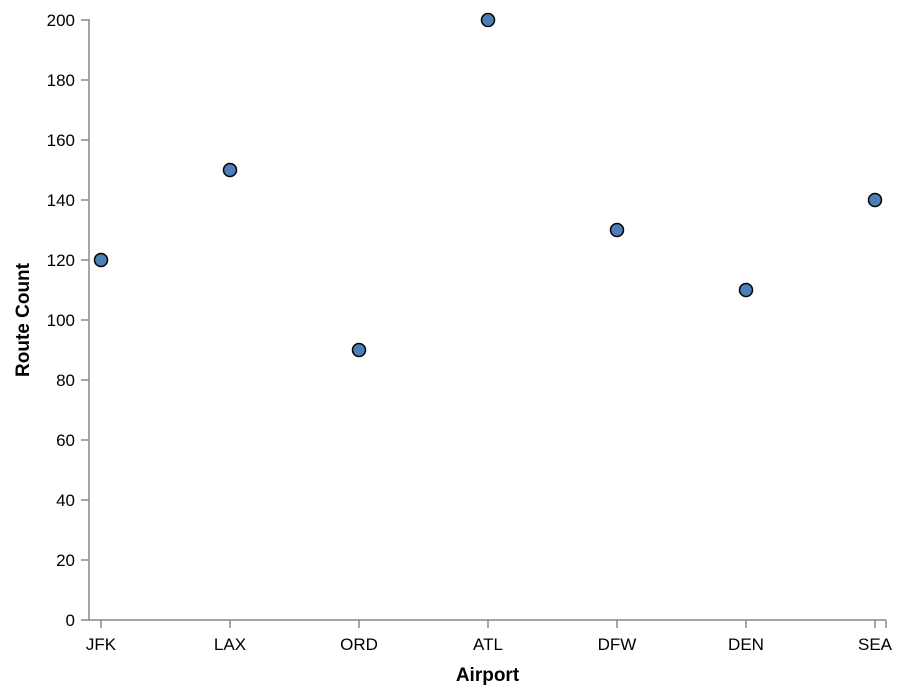 This screenshot has height=694, width=906. What do you see at coordinates (746, 644) in the screenshot?
I see `x-tick-label: DEN` at bounding box center [746, 644].